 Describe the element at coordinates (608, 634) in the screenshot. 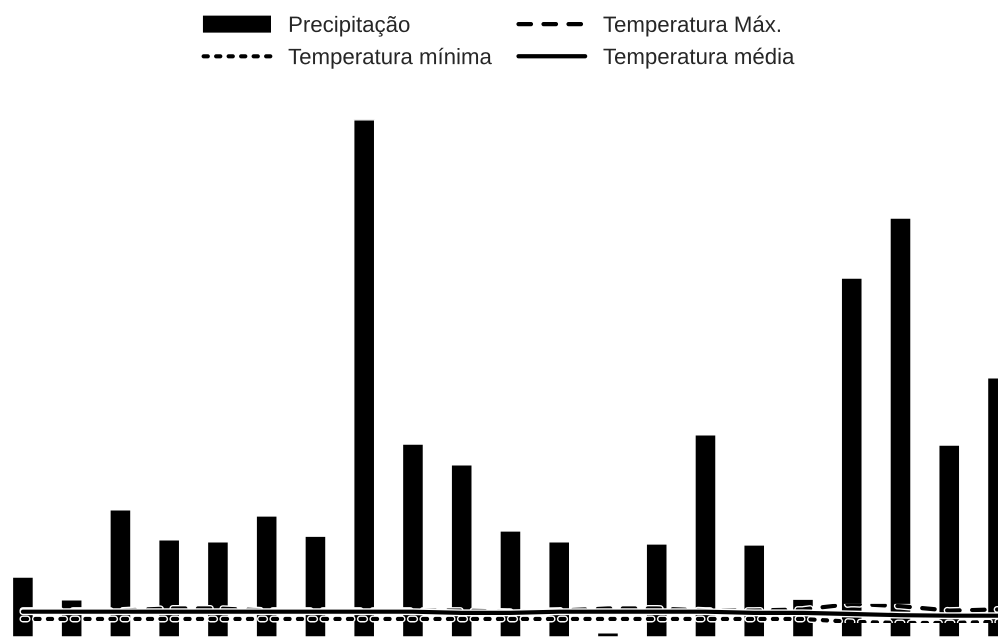

I see `bar` at that location.